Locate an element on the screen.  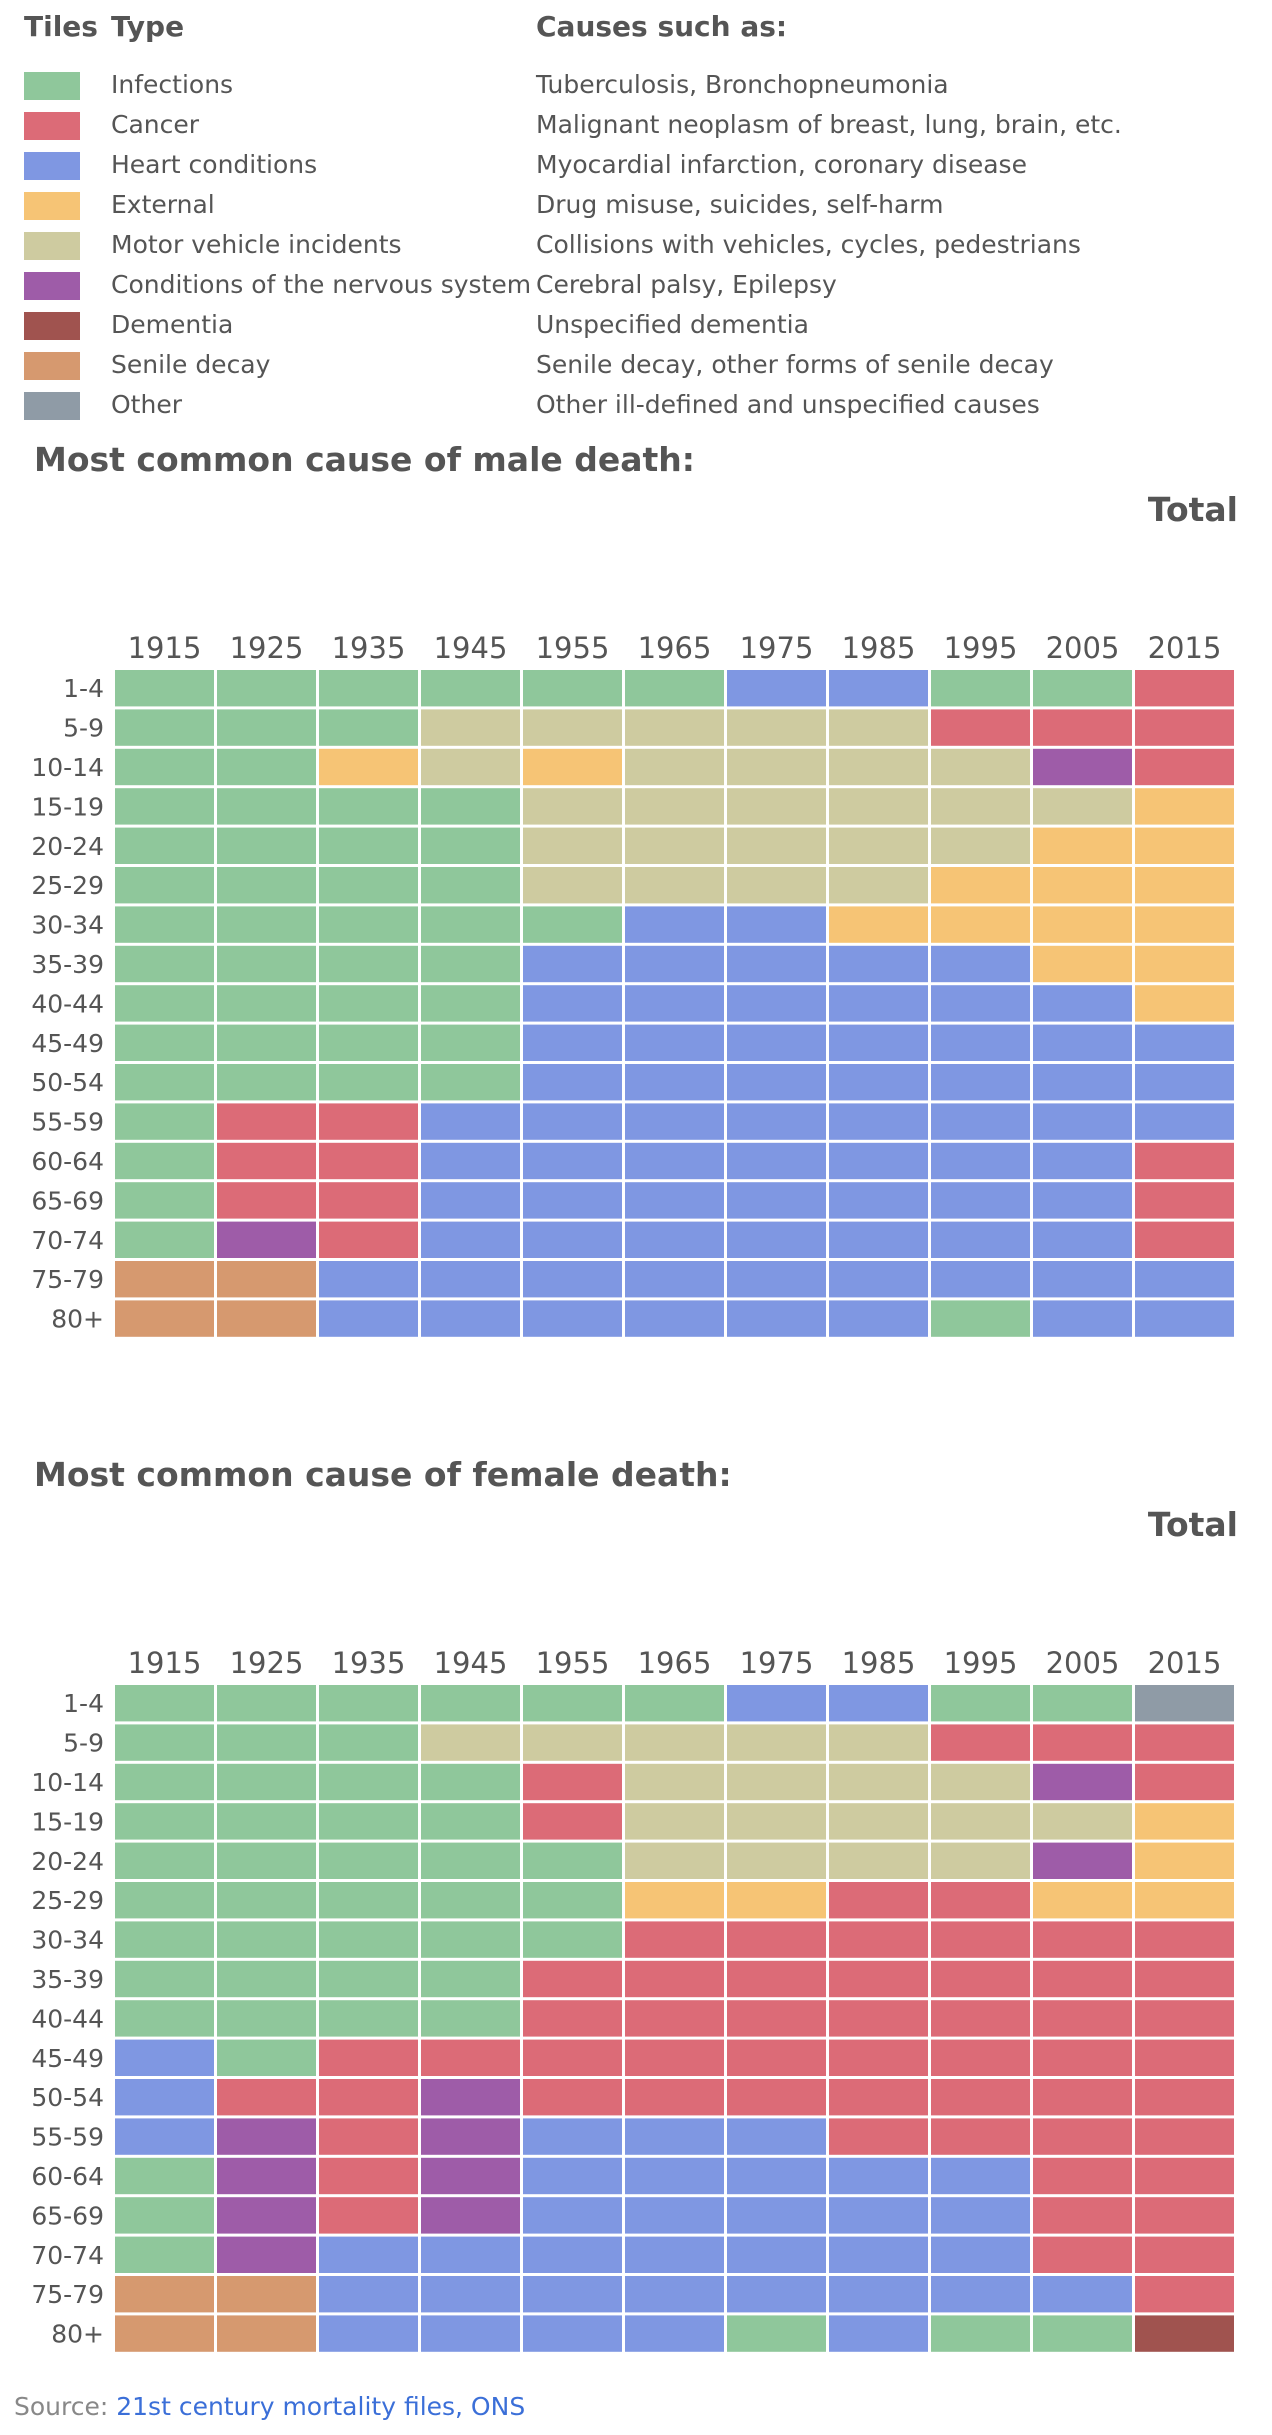
x-tick-label: 1915 is located at coordinates (165, 648).